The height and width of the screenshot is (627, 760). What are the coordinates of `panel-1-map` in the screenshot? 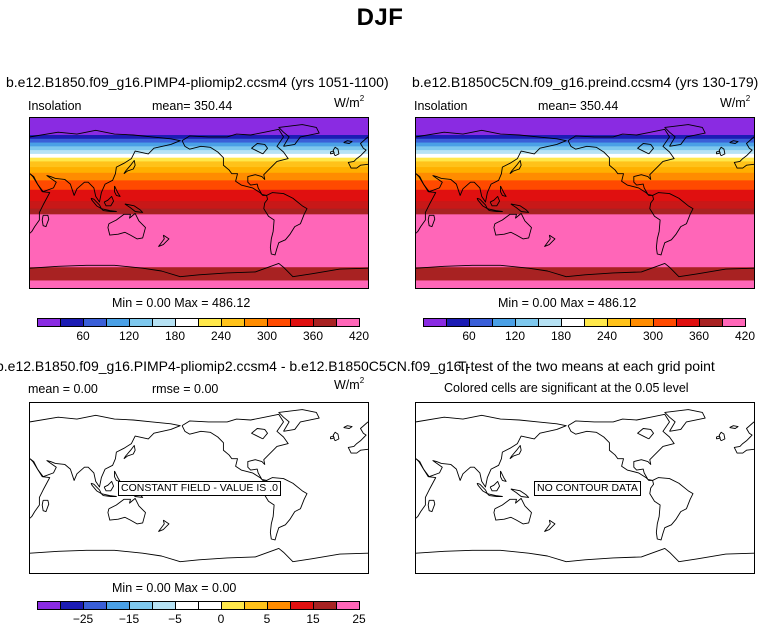 It's located at (199, 203).